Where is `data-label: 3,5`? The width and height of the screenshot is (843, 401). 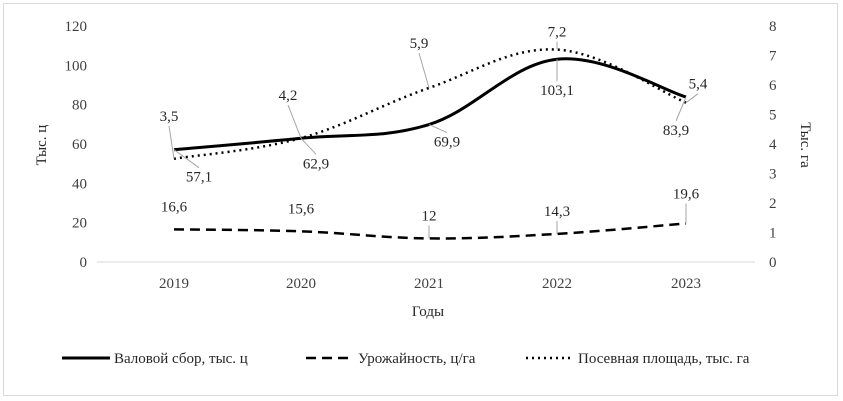
data-label: 3,5 is located at coordinates (169, 117).